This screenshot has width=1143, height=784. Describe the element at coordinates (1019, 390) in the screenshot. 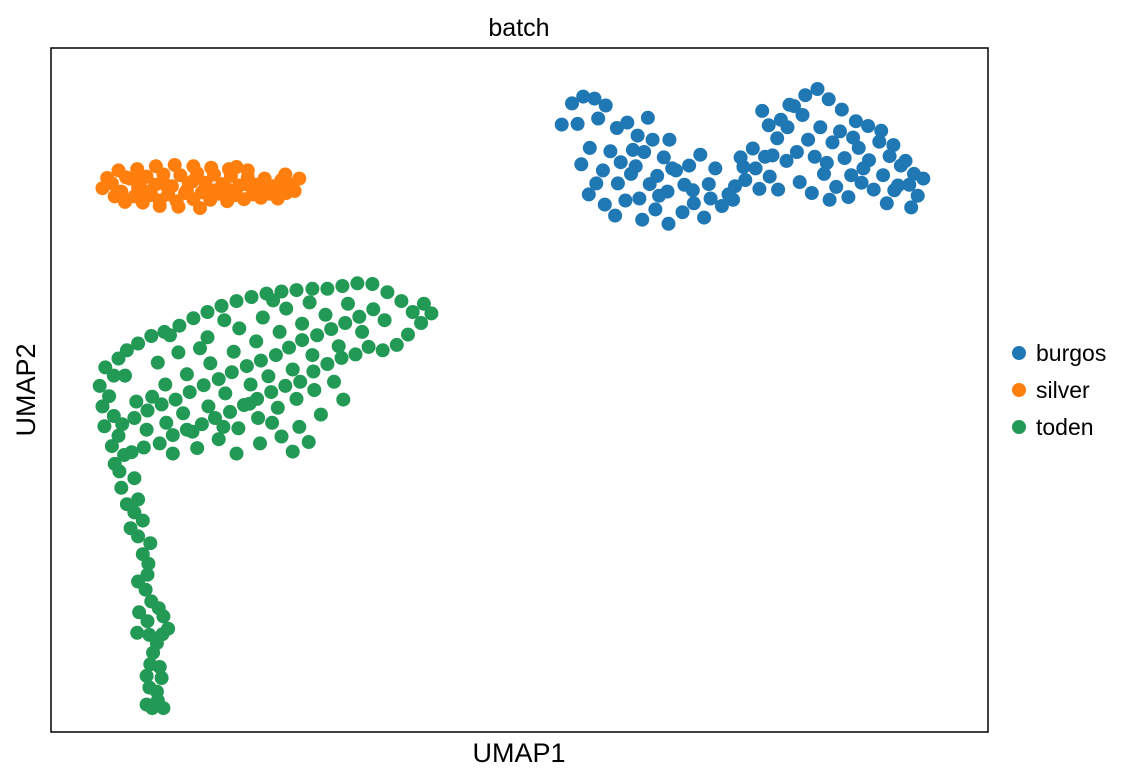

I see `legend-marker-silver` at that location.